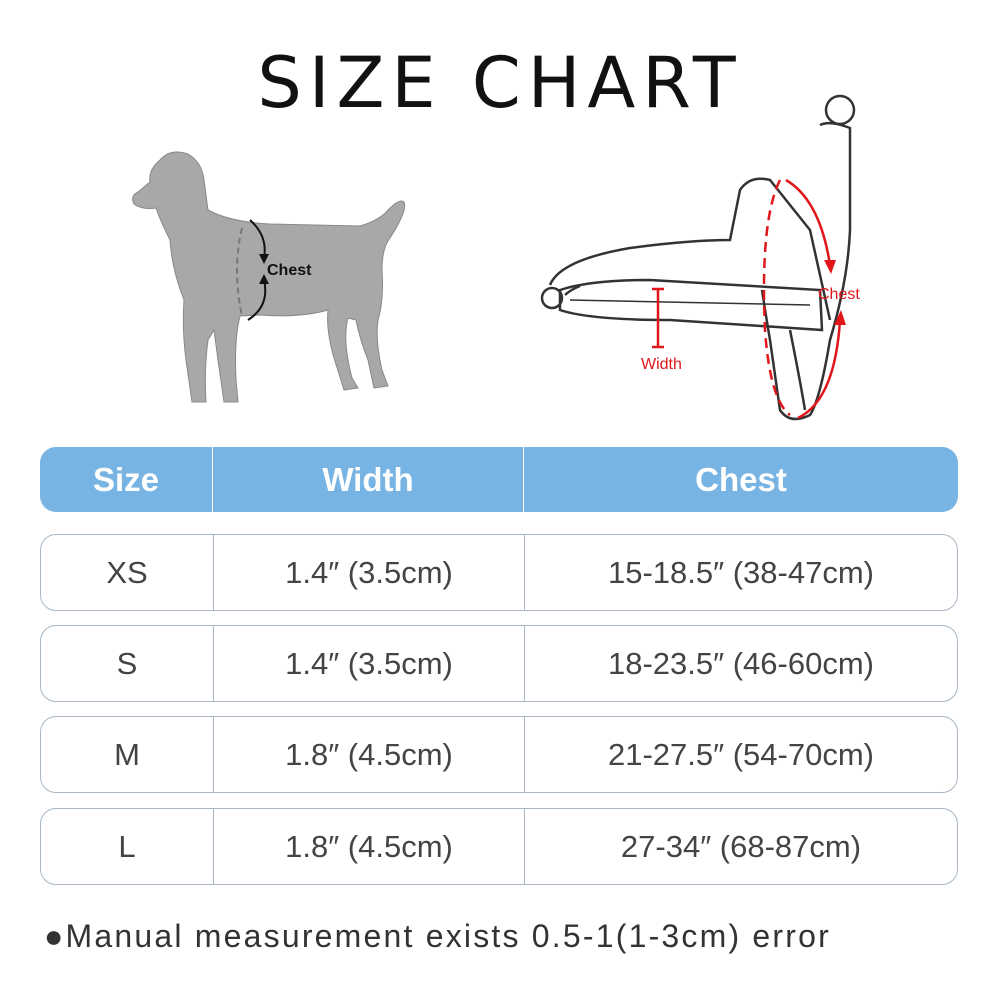  I want to click on cell-chest: 15-18.5″ (38-47cm), so click(740, 572).